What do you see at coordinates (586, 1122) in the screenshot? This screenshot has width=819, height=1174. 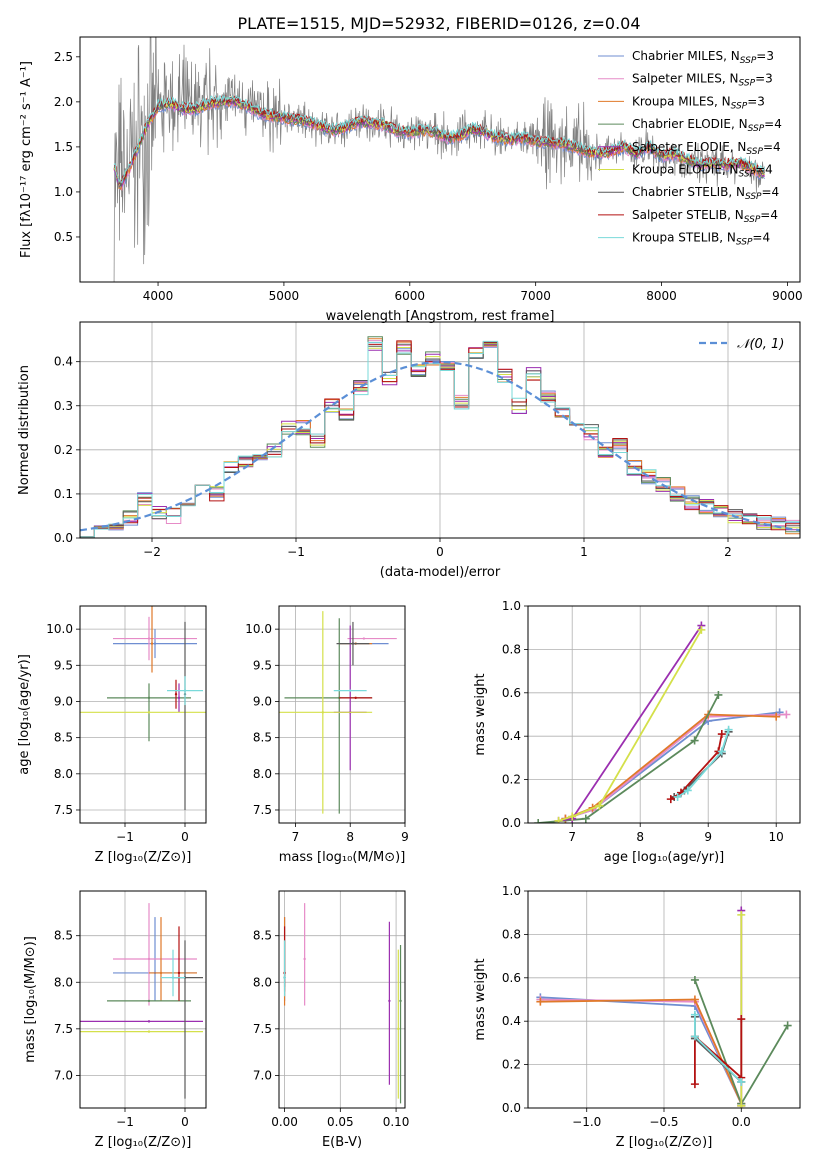 I see `x-tick-label: −1.0` at bounding box center [586, 1122].